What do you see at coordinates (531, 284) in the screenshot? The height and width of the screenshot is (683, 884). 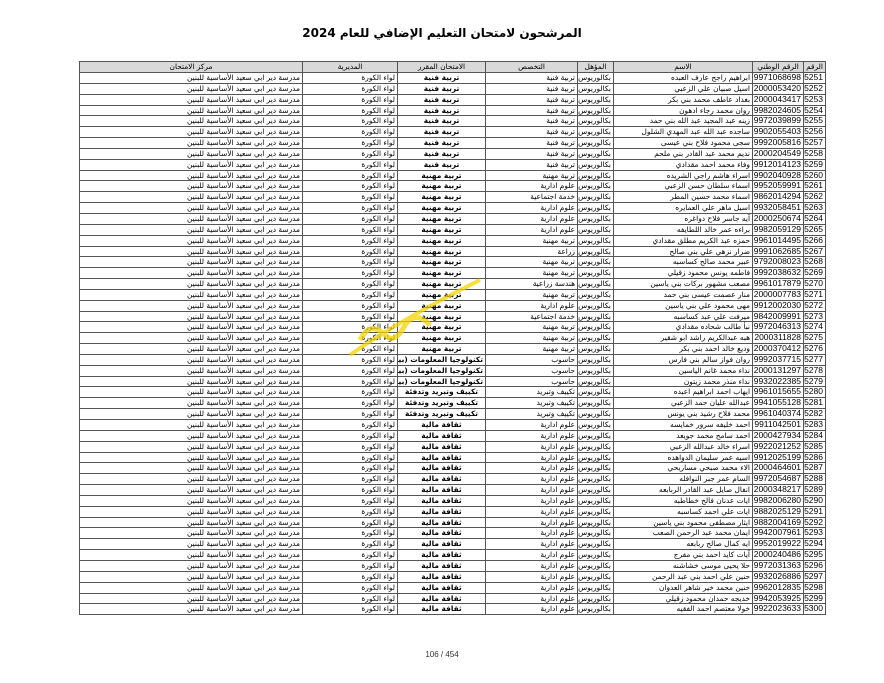 I see `cell-specialization: هندسة زراعية` at bounding box center [531, 284].